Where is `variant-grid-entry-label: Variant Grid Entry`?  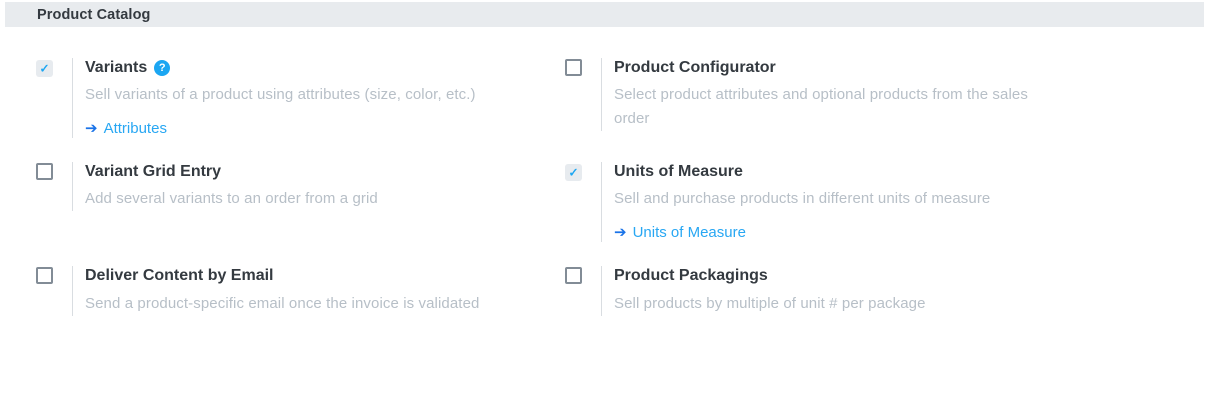 variant-grid-entry-label: Variant Grid Entry is located at coordinates (153, 172).